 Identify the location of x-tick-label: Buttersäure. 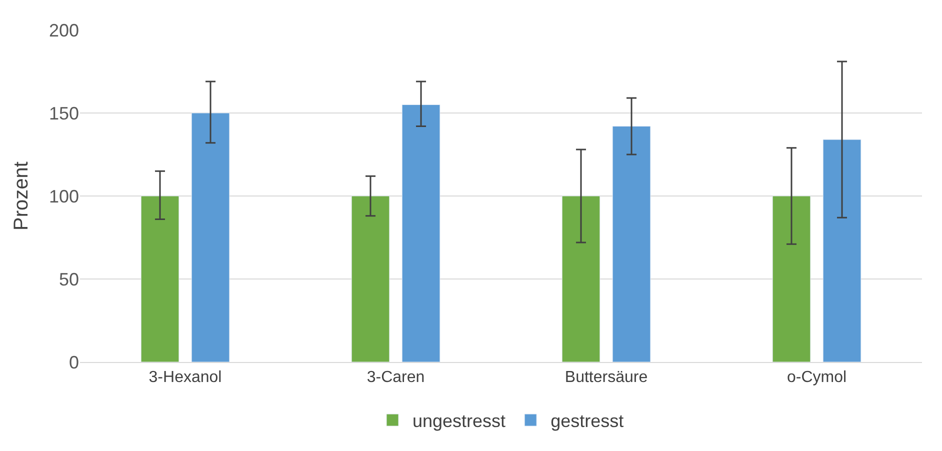
(606, 377).